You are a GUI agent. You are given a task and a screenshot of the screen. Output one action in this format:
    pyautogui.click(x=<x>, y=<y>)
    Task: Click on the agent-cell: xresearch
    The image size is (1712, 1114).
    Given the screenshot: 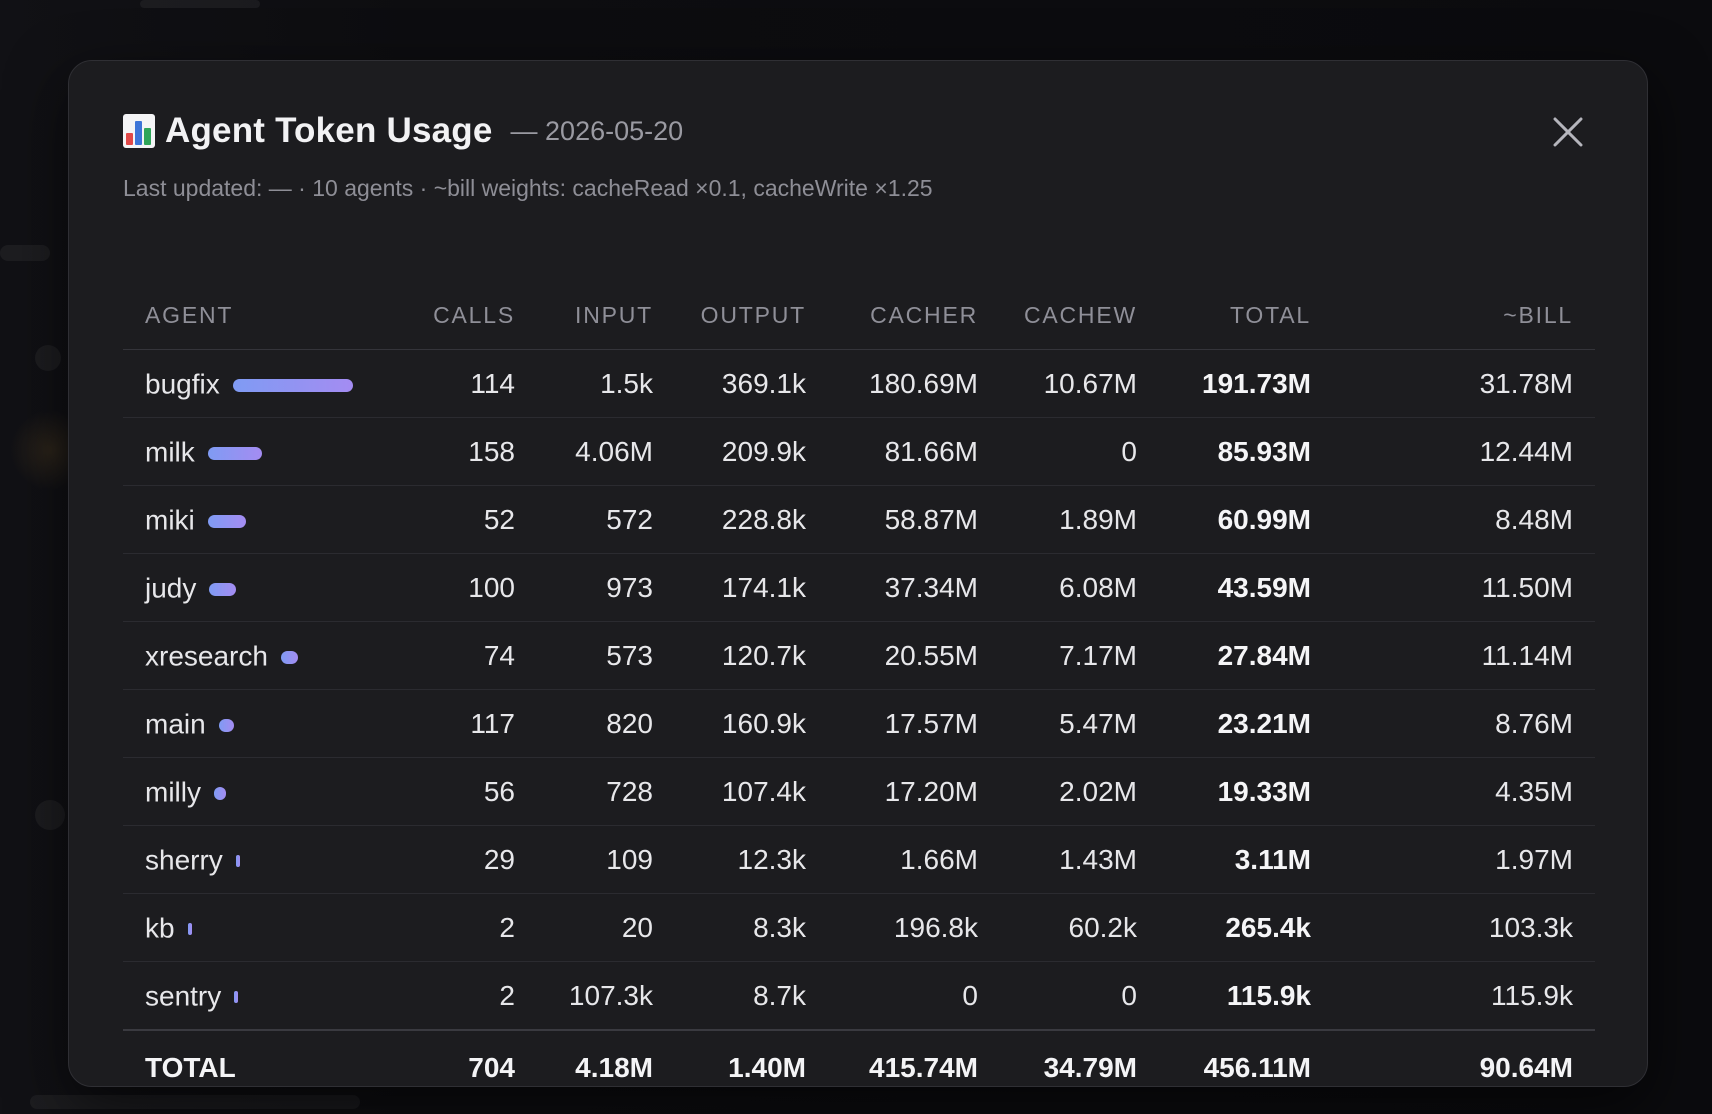 What is the action you would take?
    pyautogui.click(x=264, y=655)
    